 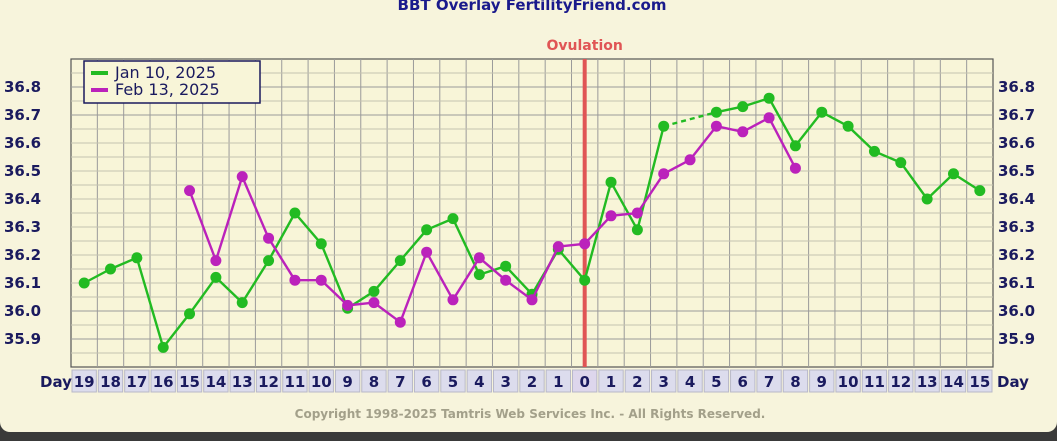 I want to click on x-tick-label: 14, so click(x=215, y=382).